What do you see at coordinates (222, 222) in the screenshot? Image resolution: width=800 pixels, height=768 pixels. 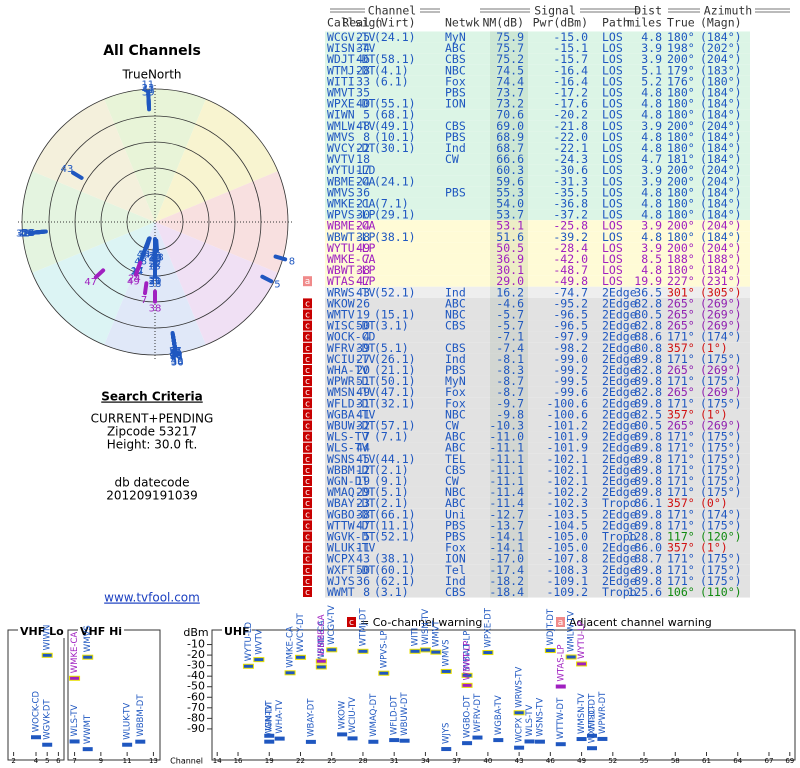 I see `sector` at bounding box center [222, 222].